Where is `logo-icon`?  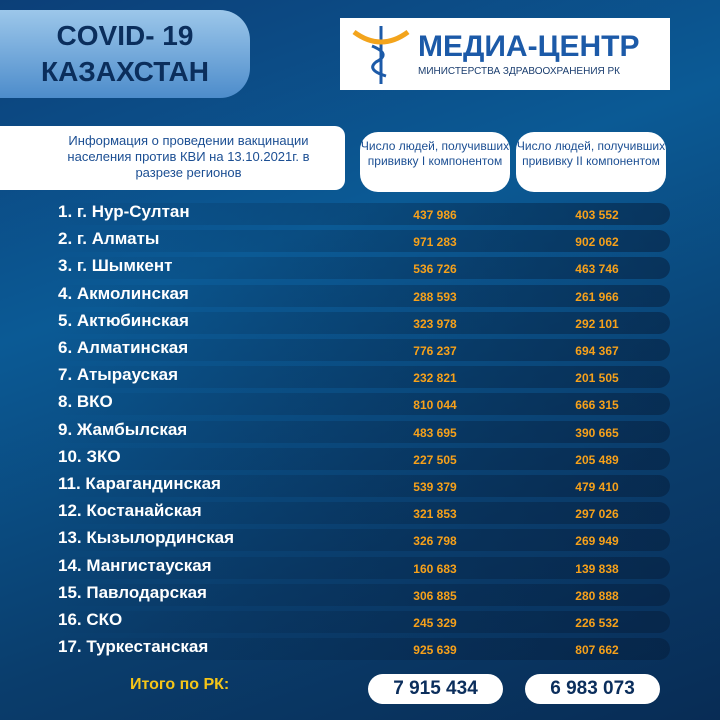 logo-icon is located at coordinates (381, 55).